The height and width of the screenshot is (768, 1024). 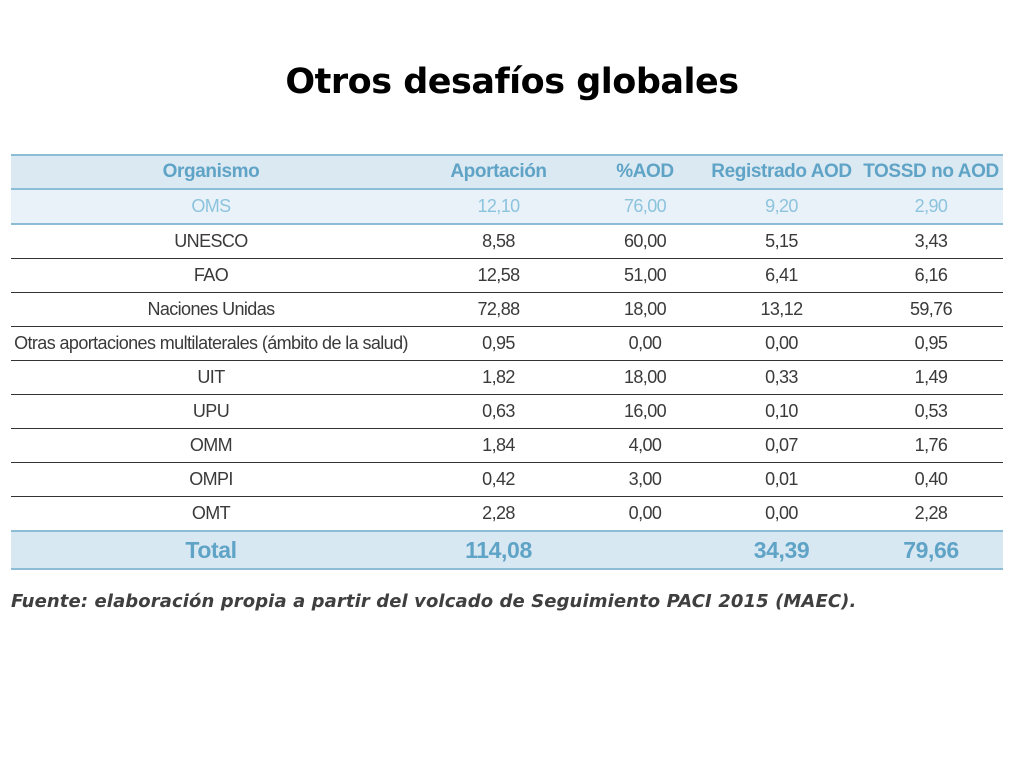 What do you see at coordinates (781, 550) in the screenshot?
I see `total-registrado-aod: 34,39` at bounding box center [781, 550].